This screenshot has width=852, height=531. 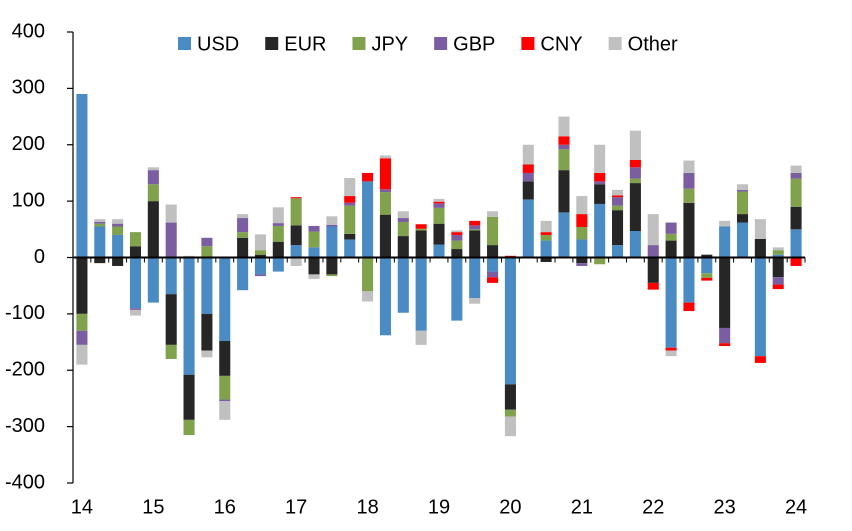 I want to click on x-tick-label: 15, so click(x=153, y=507).